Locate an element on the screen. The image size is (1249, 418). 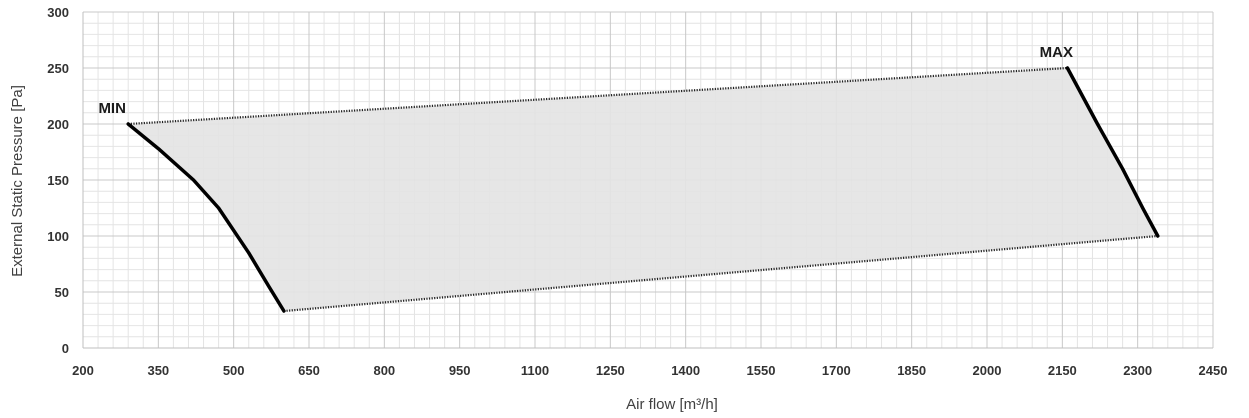
y-tick-label: 50 is located at coordinates (62, 292).